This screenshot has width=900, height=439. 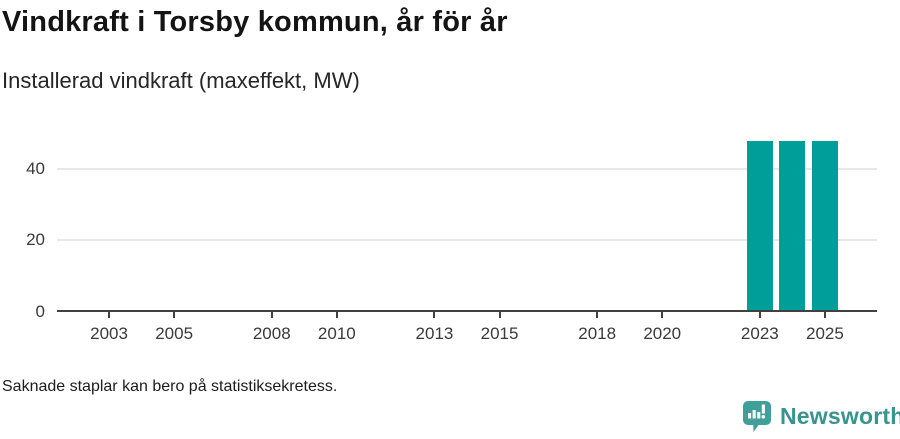 I want to click on bar-2025, so click(x=824, y=225).